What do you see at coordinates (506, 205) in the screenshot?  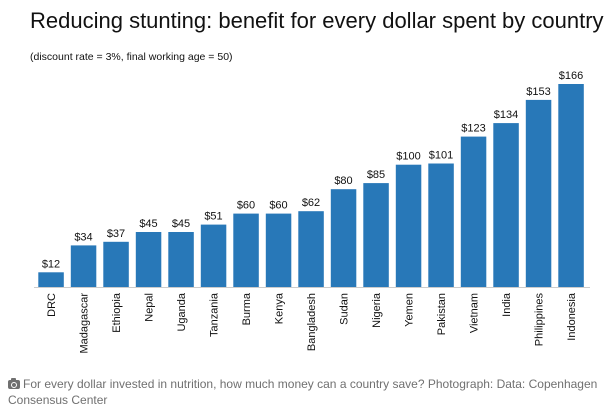 I see `bar-india` at bounding box center [506, 205].